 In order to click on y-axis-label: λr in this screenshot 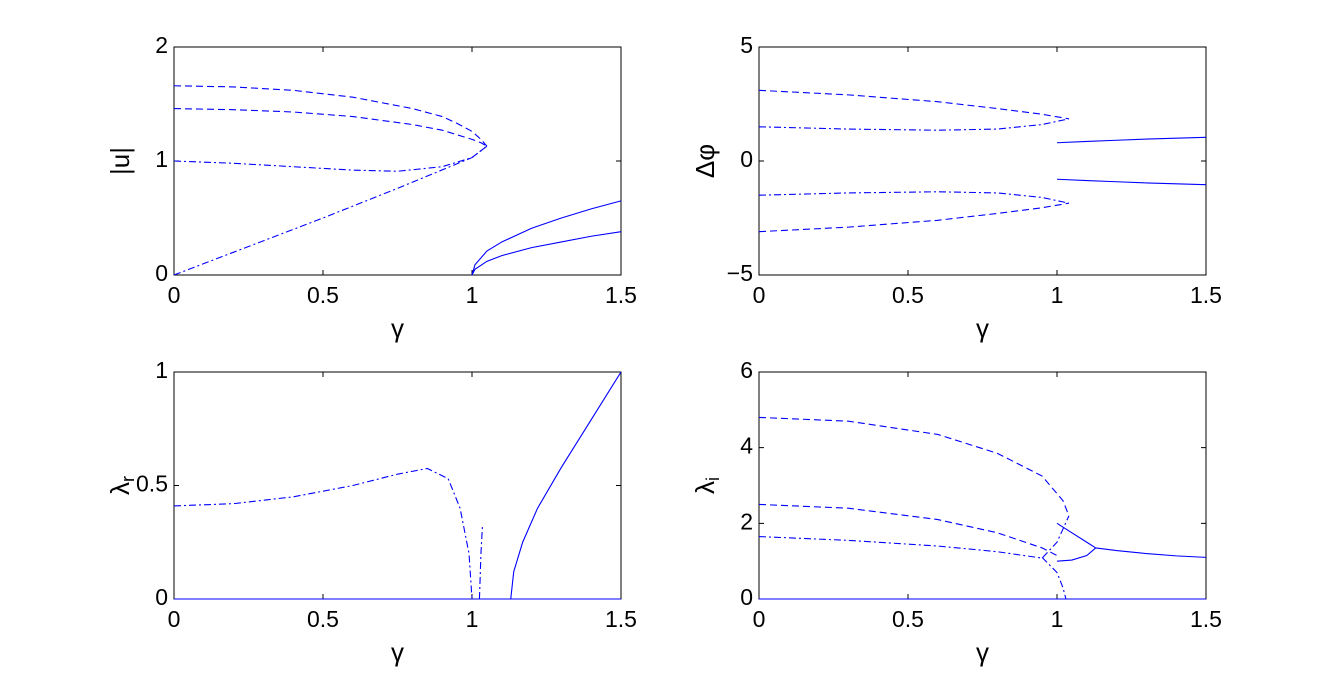, I will do `click(121, 485)`.